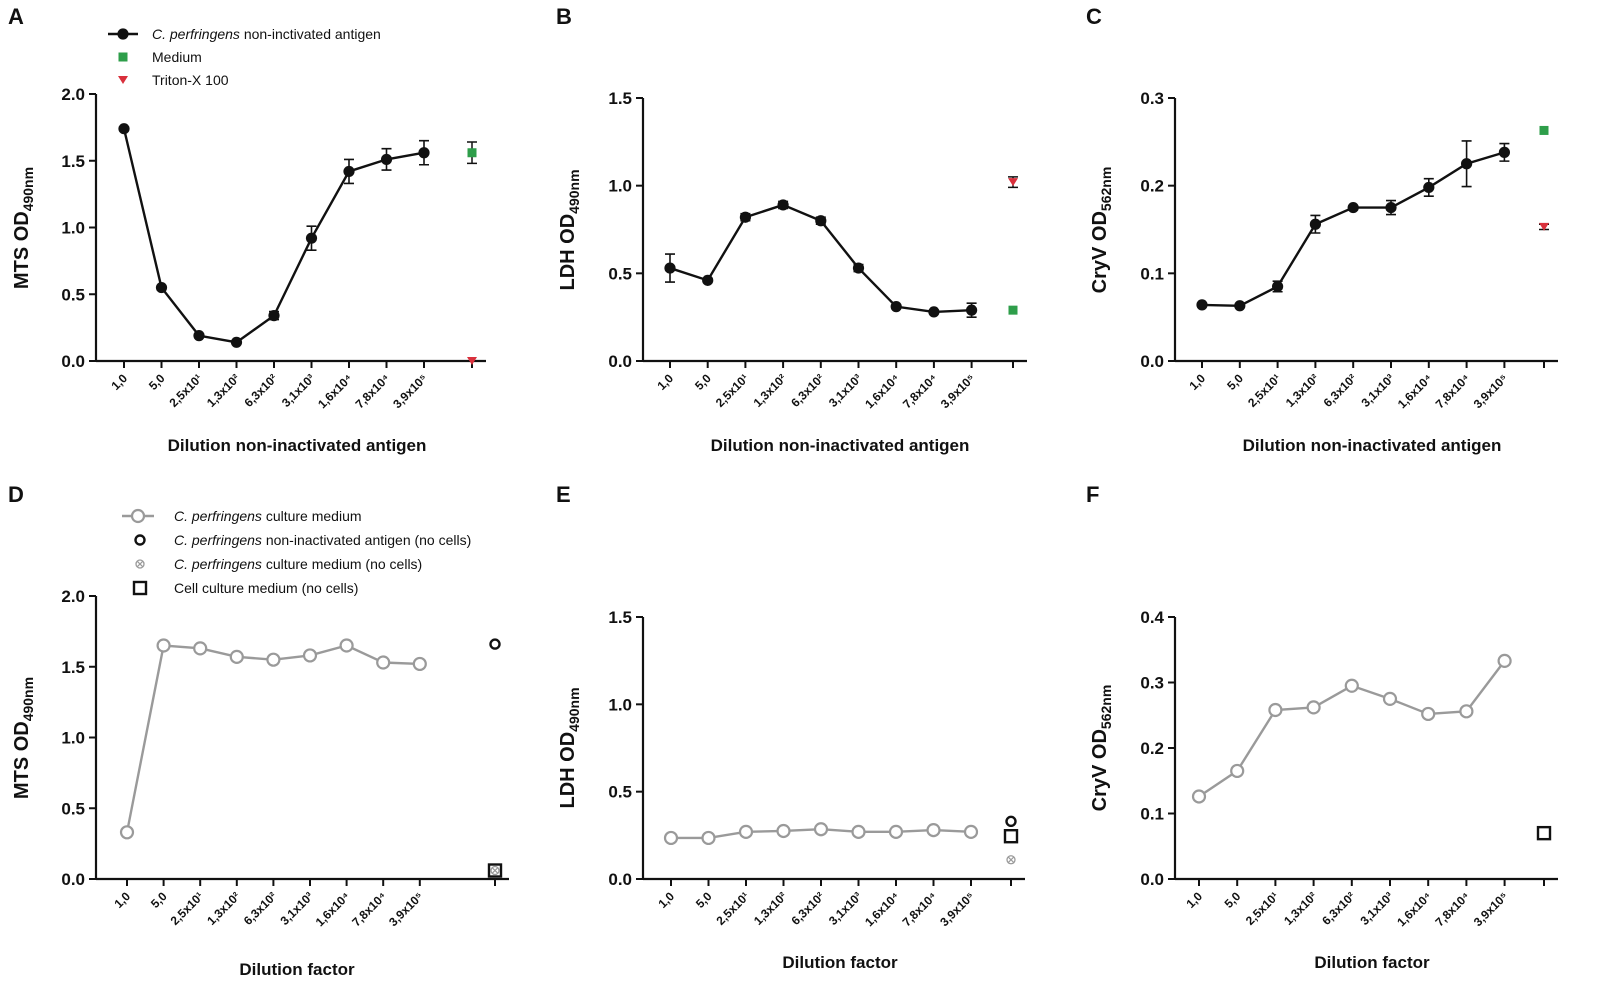 Image resolution: width=1607 pixels, height=999 pixels. Describe the element at coordinates (73, 738) in the screenshot. I see `y-tick-label: 1.0` at that location.